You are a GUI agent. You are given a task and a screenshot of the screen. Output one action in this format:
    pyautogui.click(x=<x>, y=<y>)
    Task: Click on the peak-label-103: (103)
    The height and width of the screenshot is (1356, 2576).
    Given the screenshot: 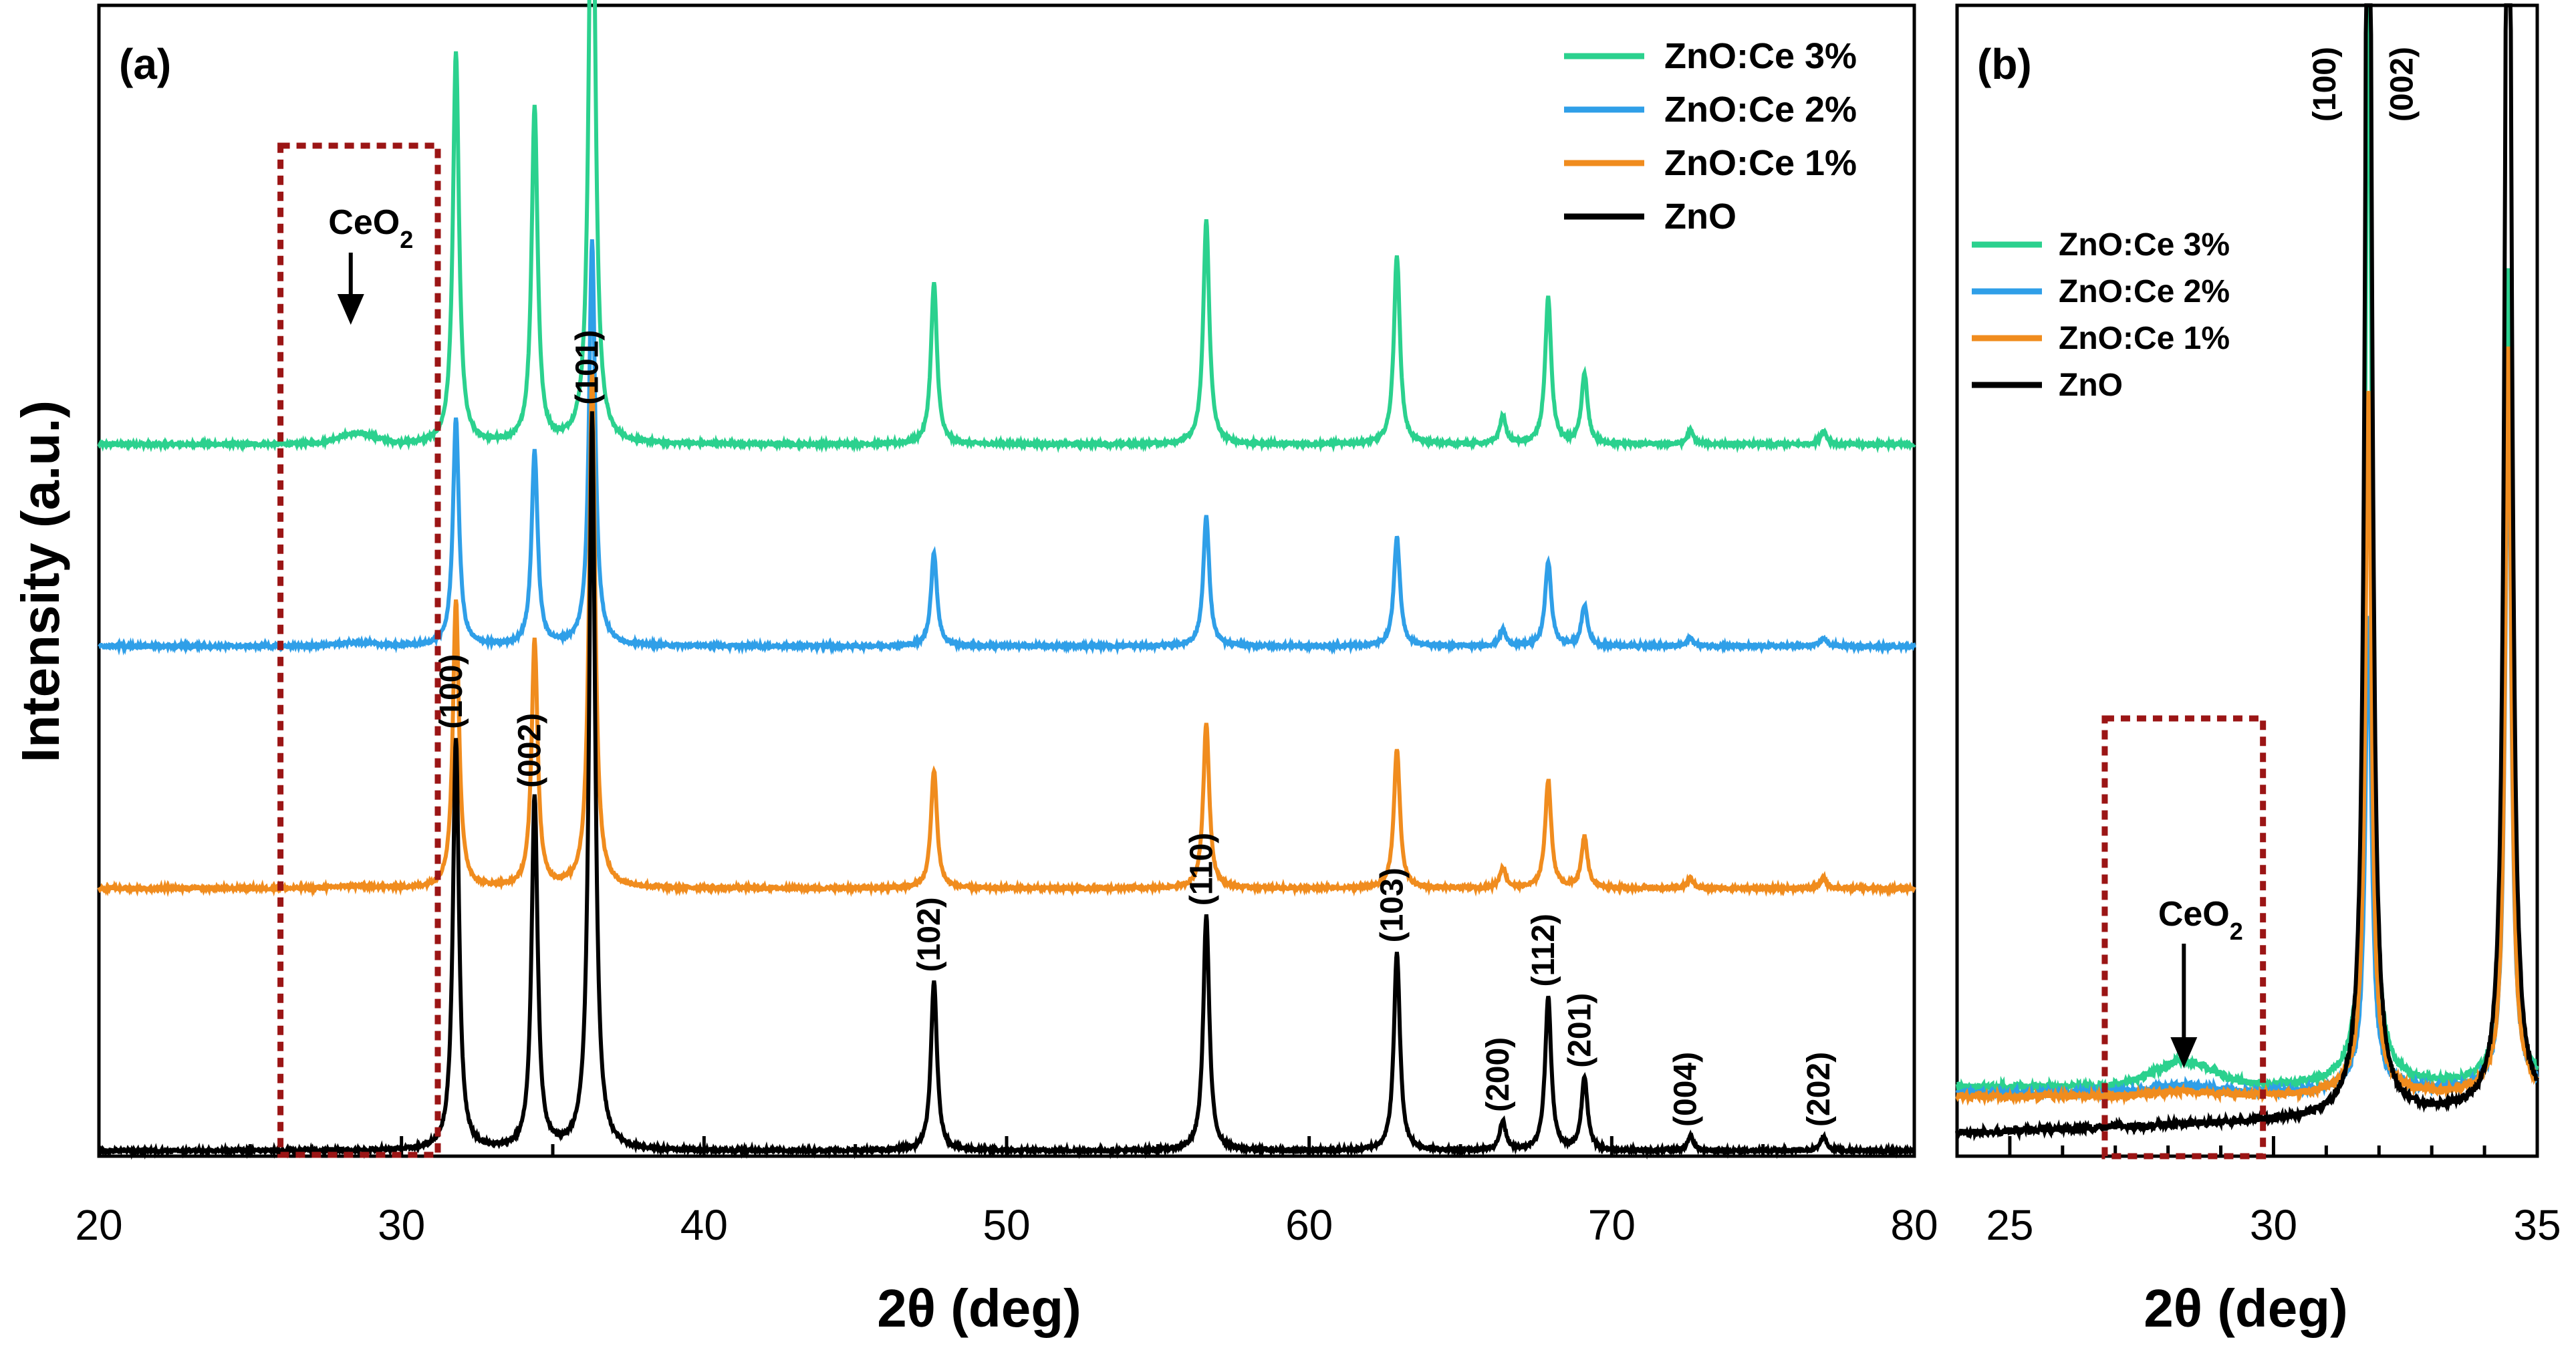 What is the action you would take?
    pyautogui.click(x=1392, y=904)
    